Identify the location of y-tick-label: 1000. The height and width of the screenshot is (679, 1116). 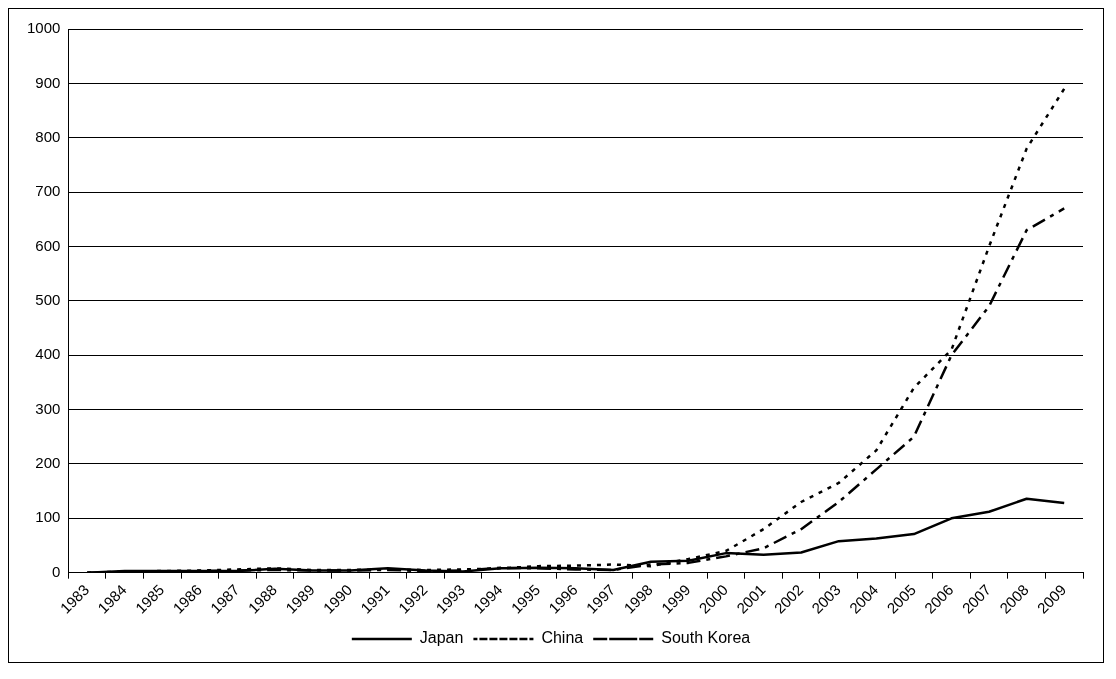
(43, 28).